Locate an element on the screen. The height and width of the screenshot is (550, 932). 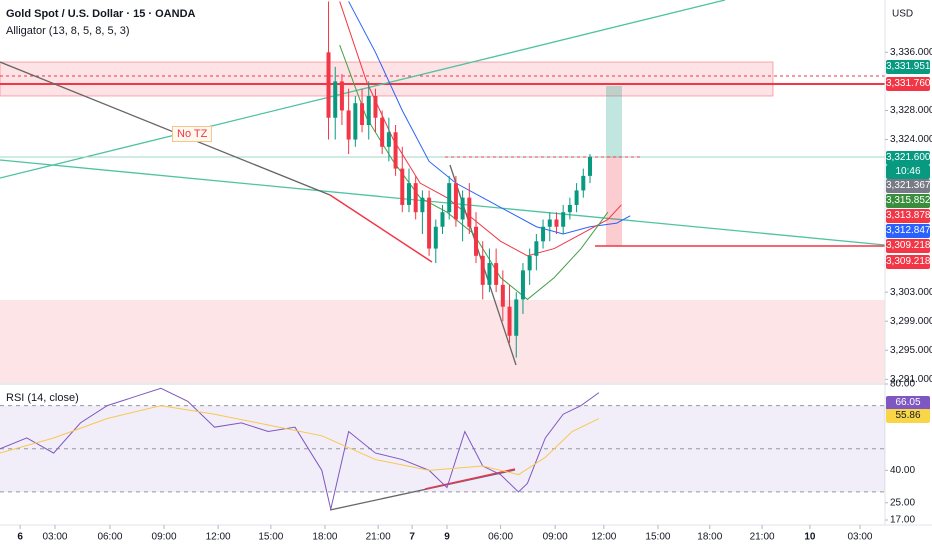
y-tick-label: 40.00 is located at coordinates (902, 470).